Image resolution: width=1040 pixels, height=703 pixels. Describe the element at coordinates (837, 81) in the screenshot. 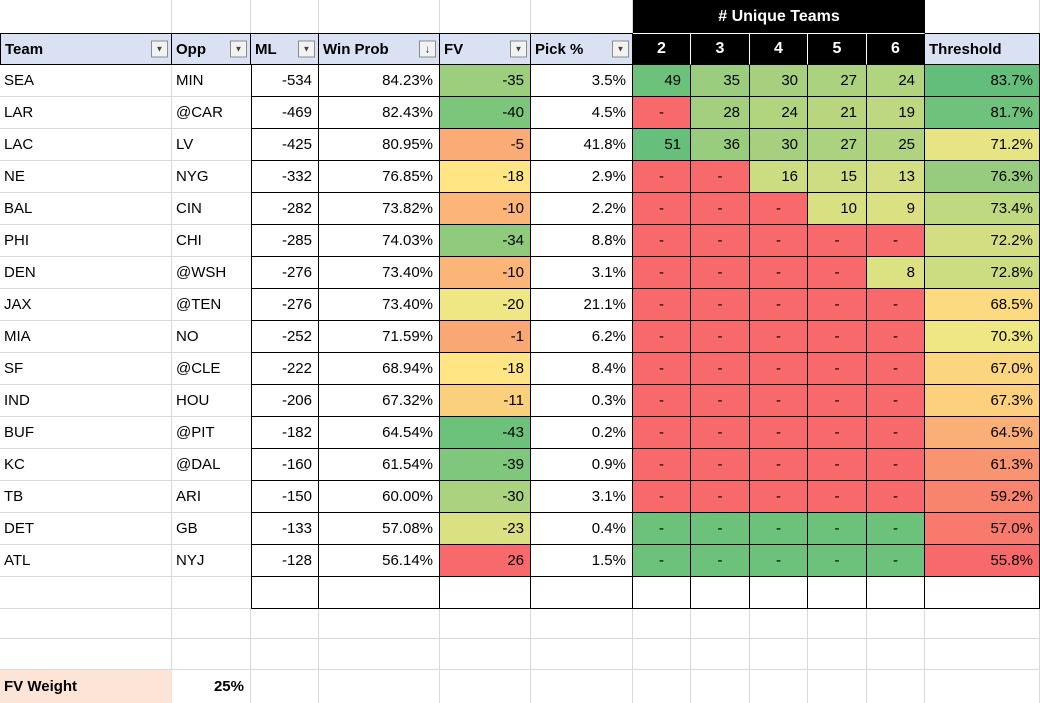

I see `cell-unique-5: 27` at that location.